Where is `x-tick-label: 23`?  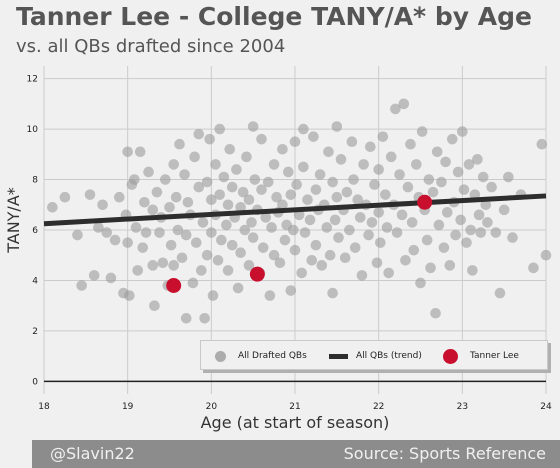 x-tick-label: 23 is located at coordinates (462, 407).